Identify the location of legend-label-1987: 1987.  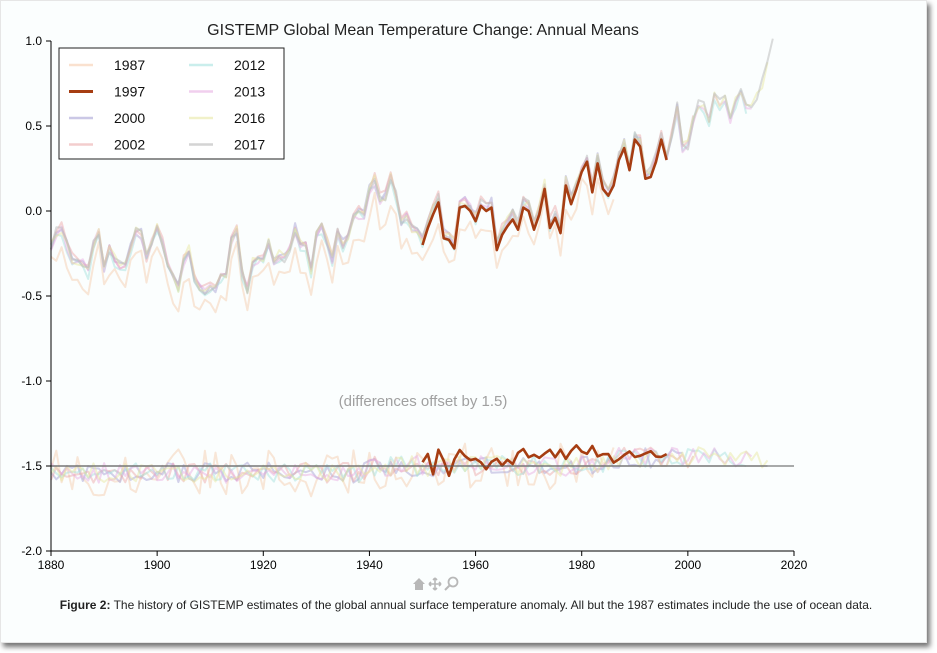
(129, 65).